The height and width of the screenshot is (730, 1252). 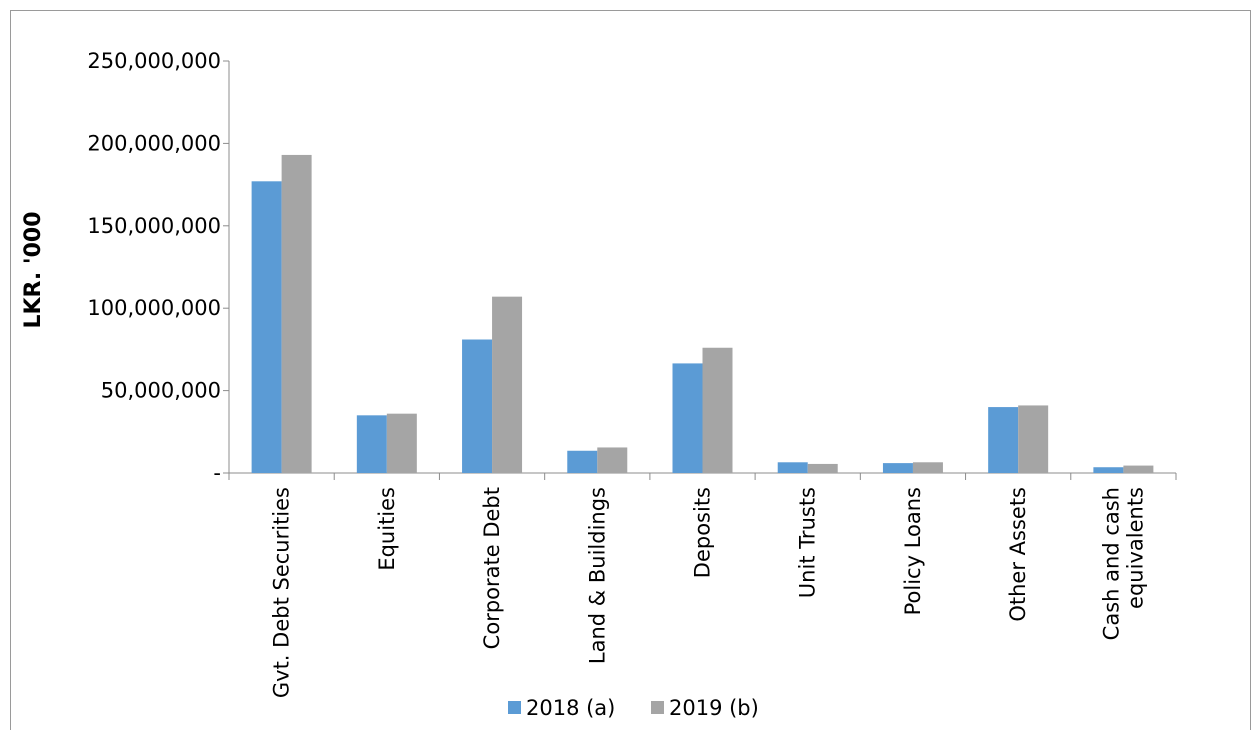 I want to click on category-label: Equities, so click(x=387, y=529).